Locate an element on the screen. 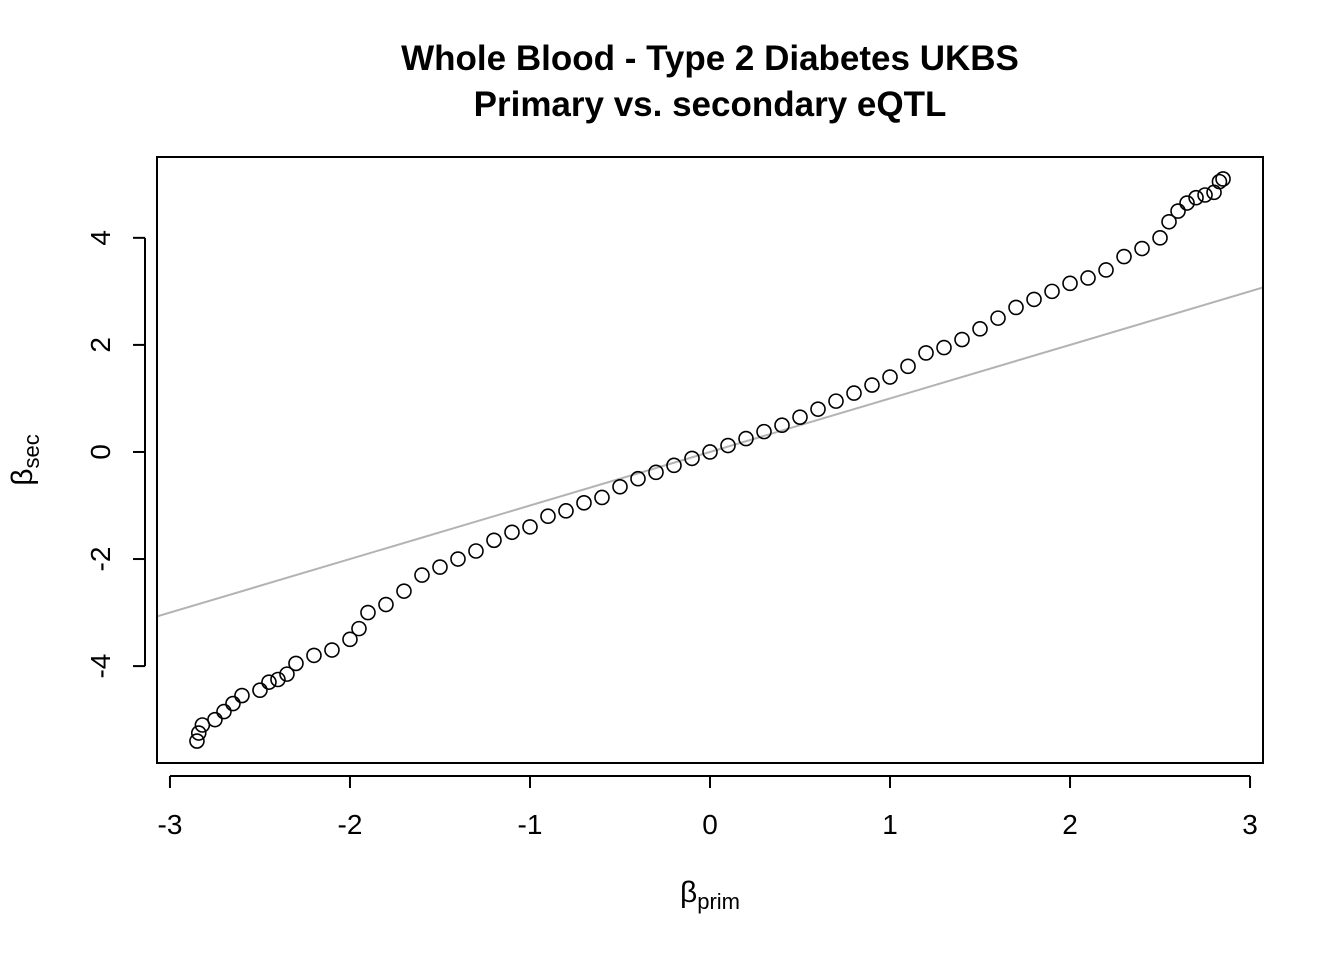  y-label-base: β is located at coordinates (22, 476).